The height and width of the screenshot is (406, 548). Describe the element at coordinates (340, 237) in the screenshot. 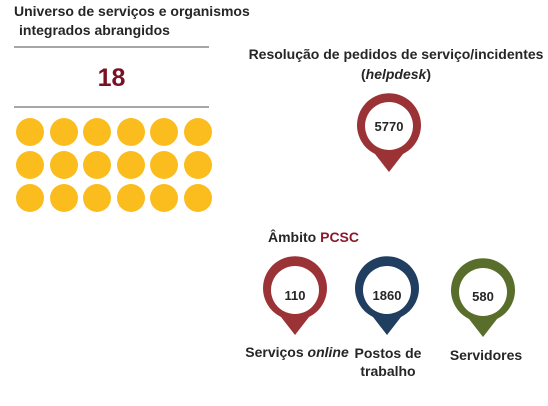

I see `pcsc-accent: PCSC` at that location.